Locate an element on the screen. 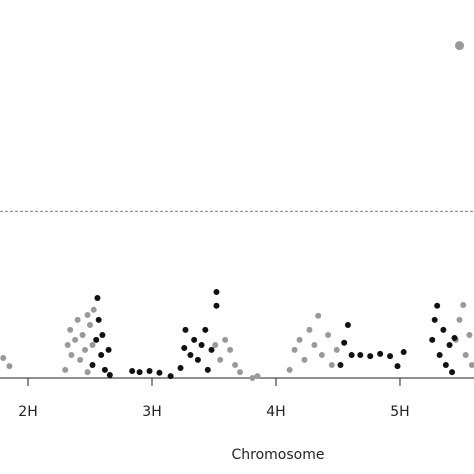 The height and width of the screenshot is (474, 474). x-axis-label: Chromosome is located at coordinates (278, 455).